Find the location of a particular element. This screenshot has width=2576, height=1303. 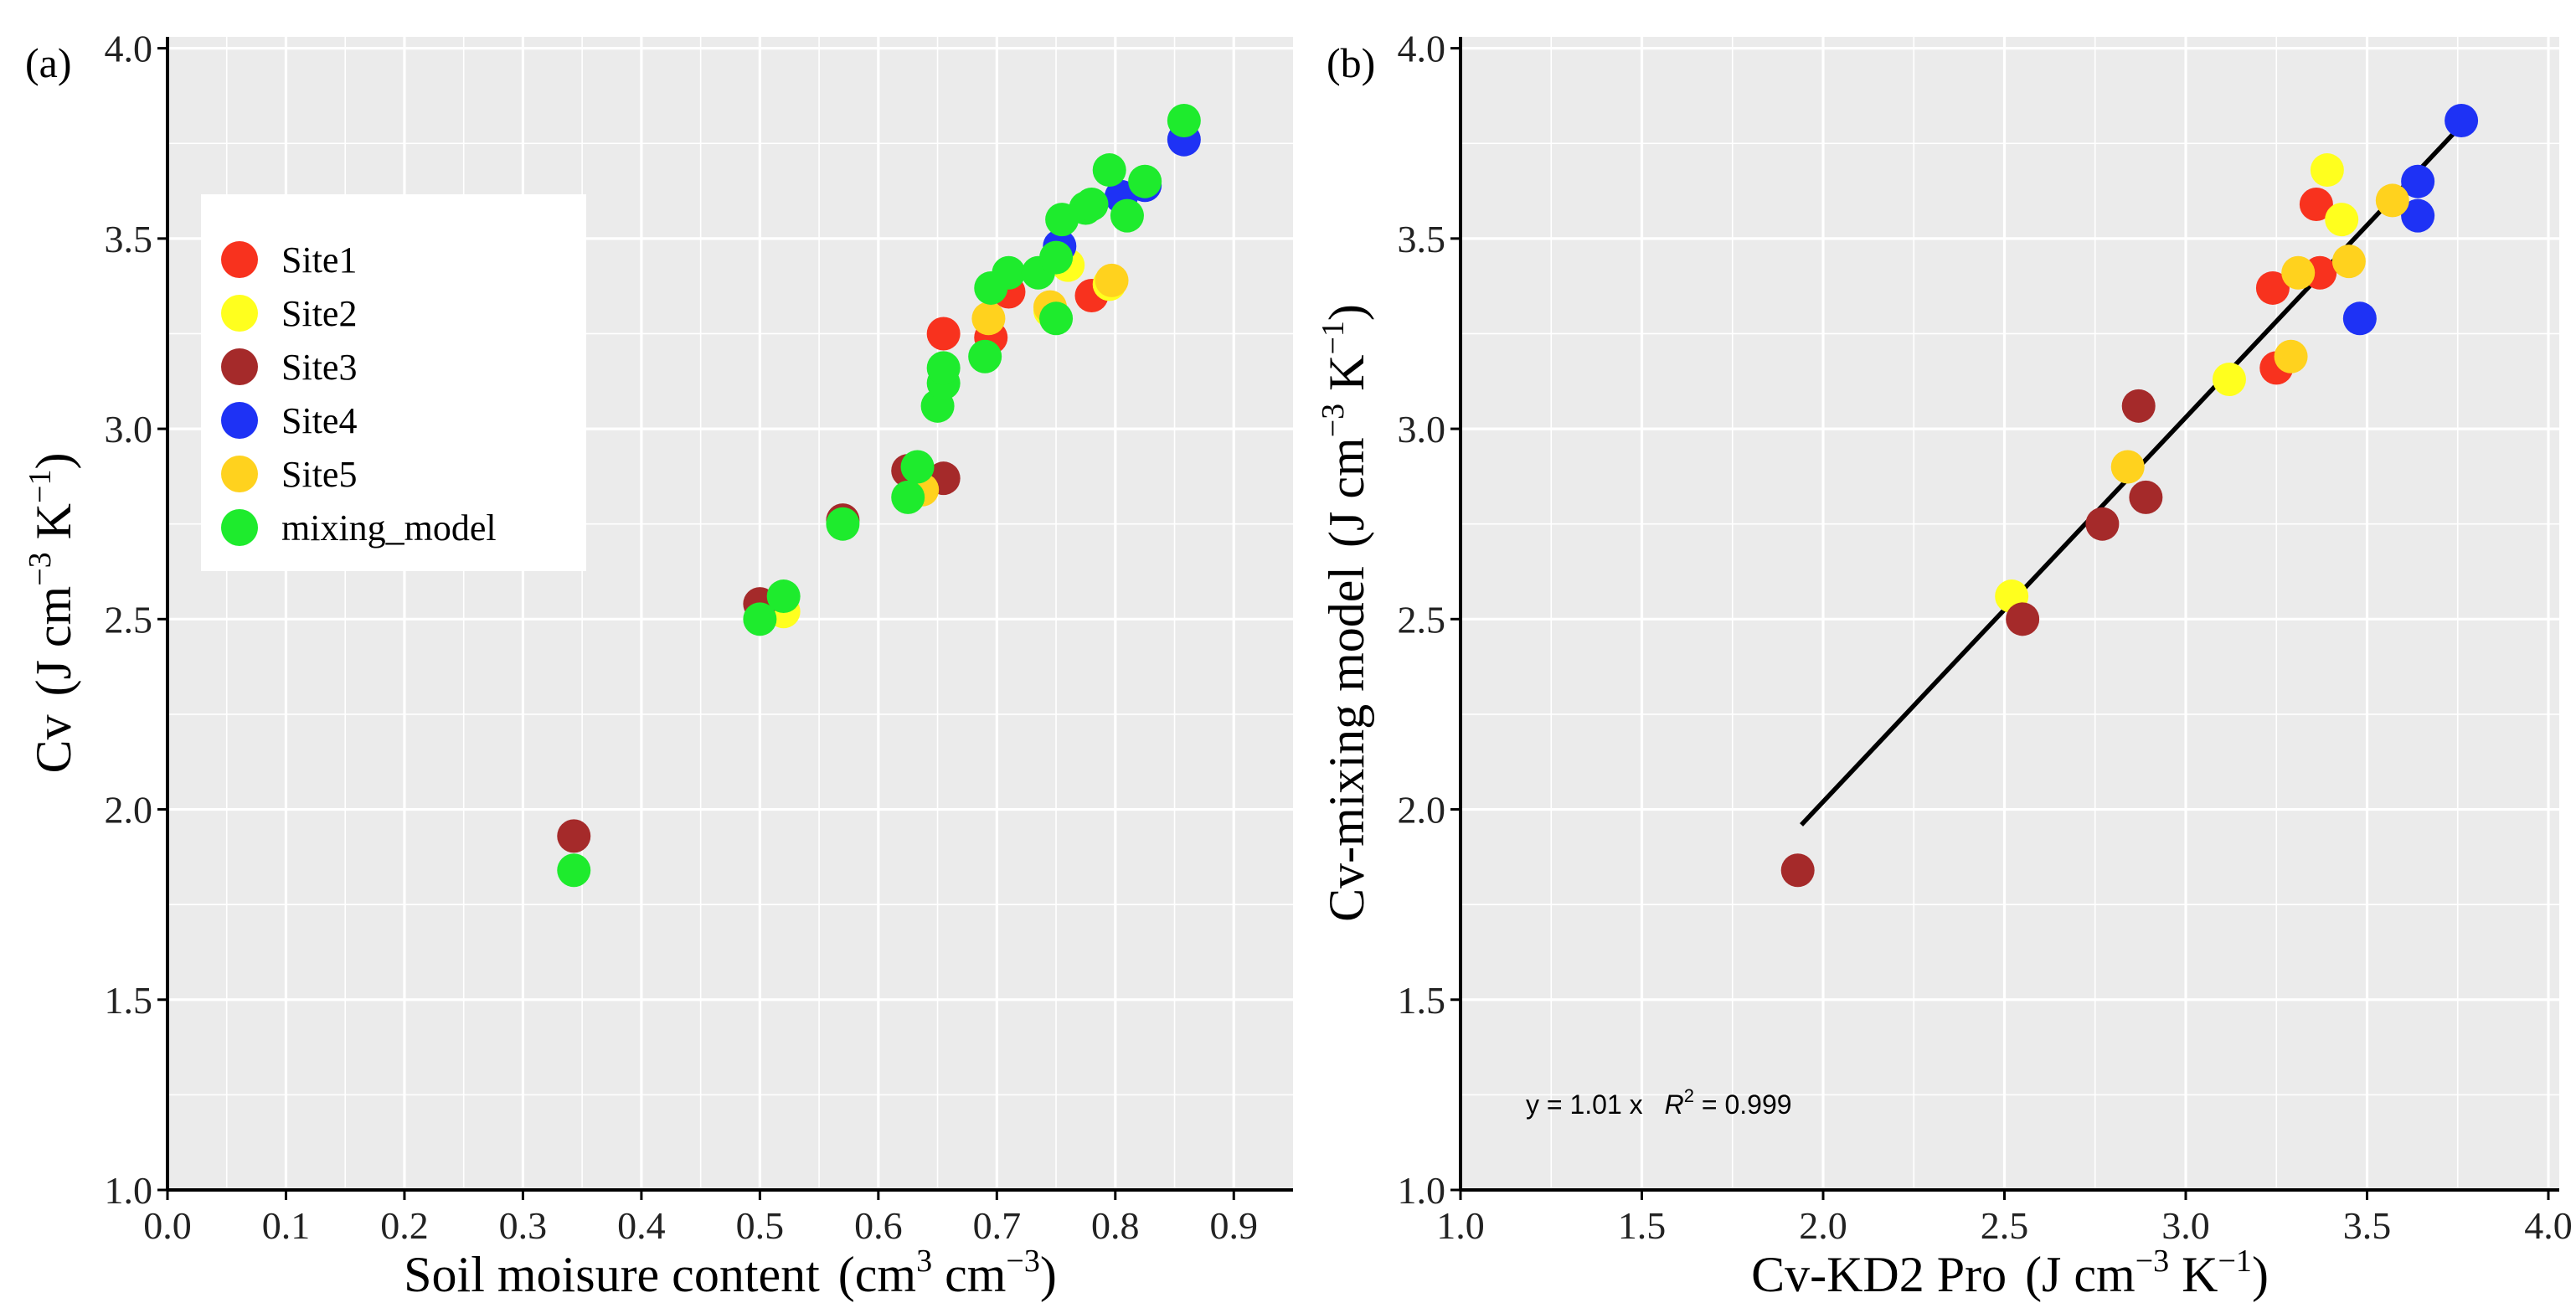

x-tick-label: 4.0 is located at coordinates (2548, 1225).